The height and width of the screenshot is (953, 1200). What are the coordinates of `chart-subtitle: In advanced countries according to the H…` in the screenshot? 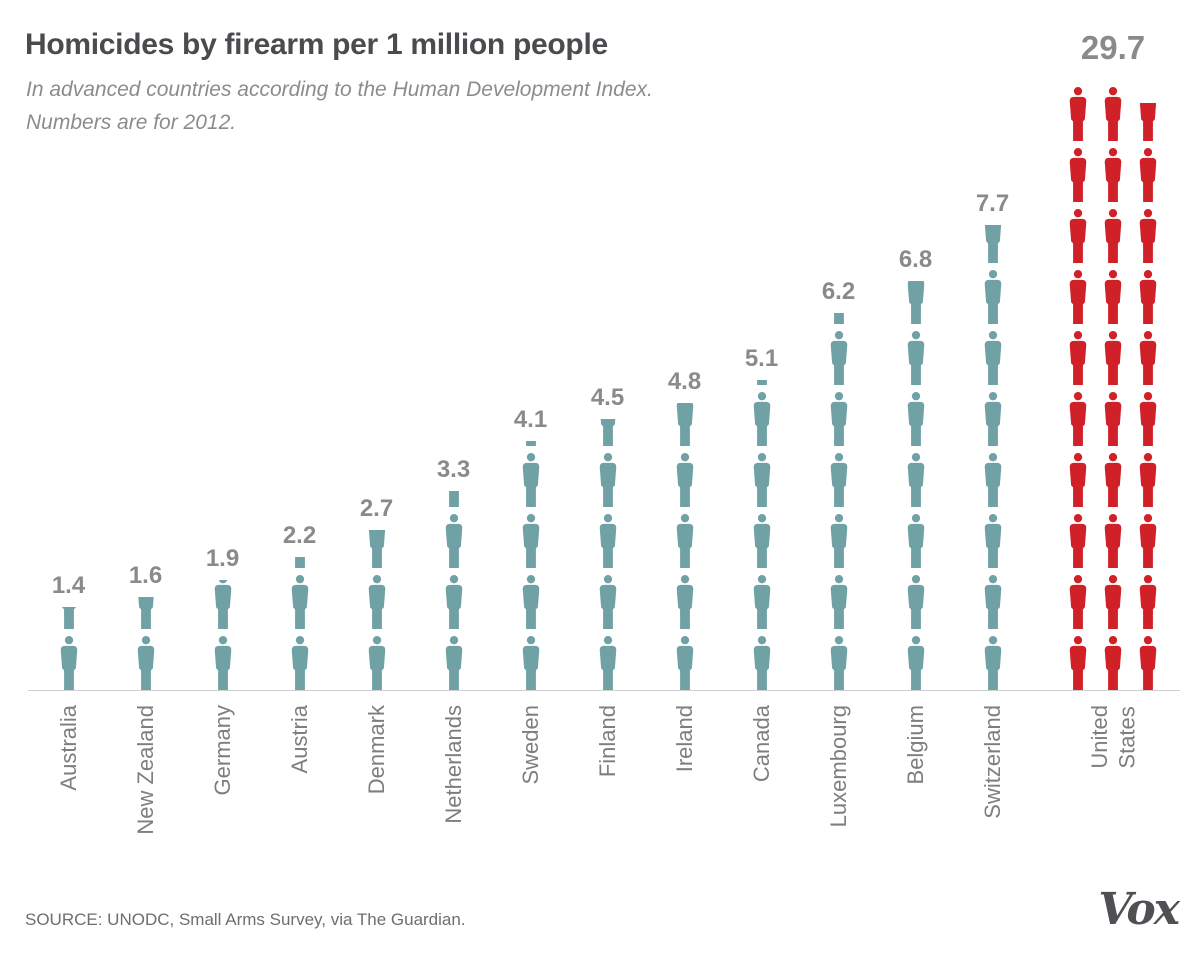 It's located at (339, 106).